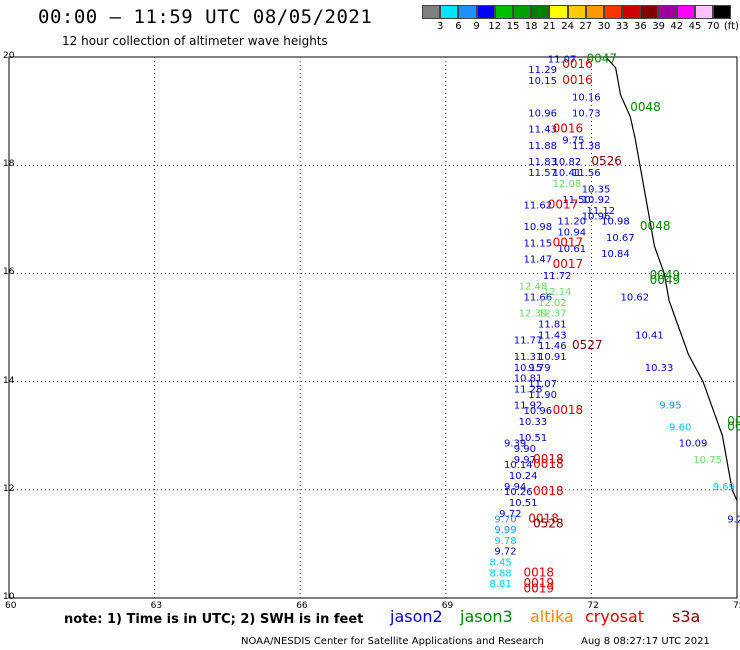  Describe the element at coordinates (677, 26) in the screenshot. I see `legend-tick-label: 42` at that location.